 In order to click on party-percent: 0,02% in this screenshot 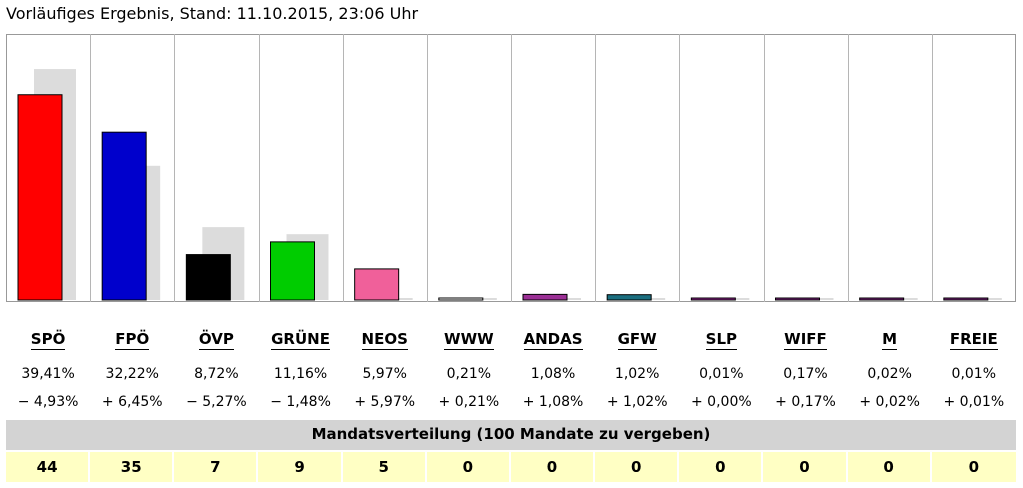, I will do `click(889, 374)`.